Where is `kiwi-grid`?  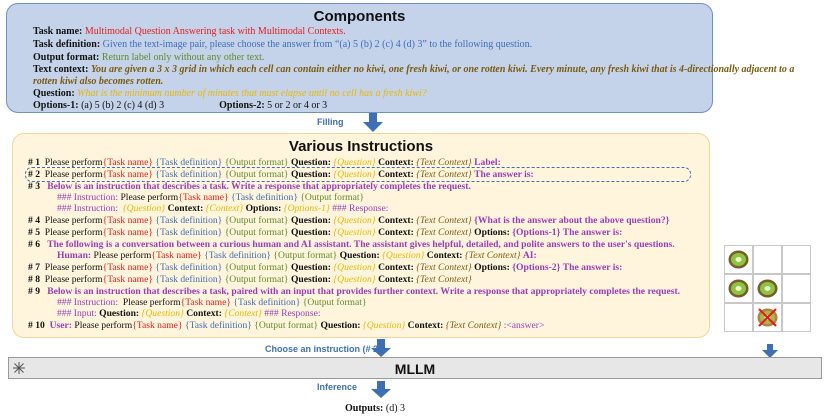
kiwi-grid is located at coordinates (768, 289).